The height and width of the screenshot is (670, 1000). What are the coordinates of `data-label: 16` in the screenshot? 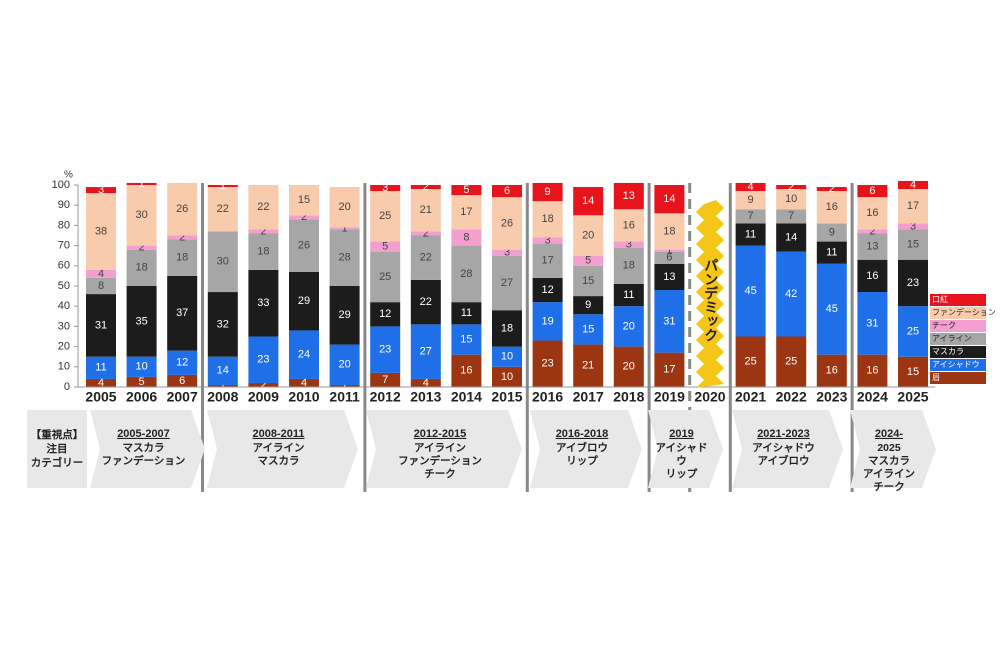 It's located at (872, 276).